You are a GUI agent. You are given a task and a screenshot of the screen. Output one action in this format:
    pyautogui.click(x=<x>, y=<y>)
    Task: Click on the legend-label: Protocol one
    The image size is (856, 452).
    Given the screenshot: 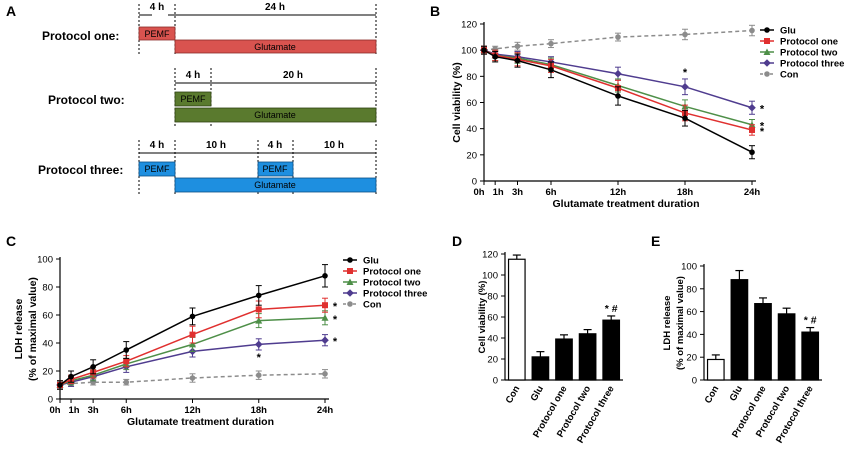 What is the action you would take?
    pyautogui.click(x=809, y=42)
    